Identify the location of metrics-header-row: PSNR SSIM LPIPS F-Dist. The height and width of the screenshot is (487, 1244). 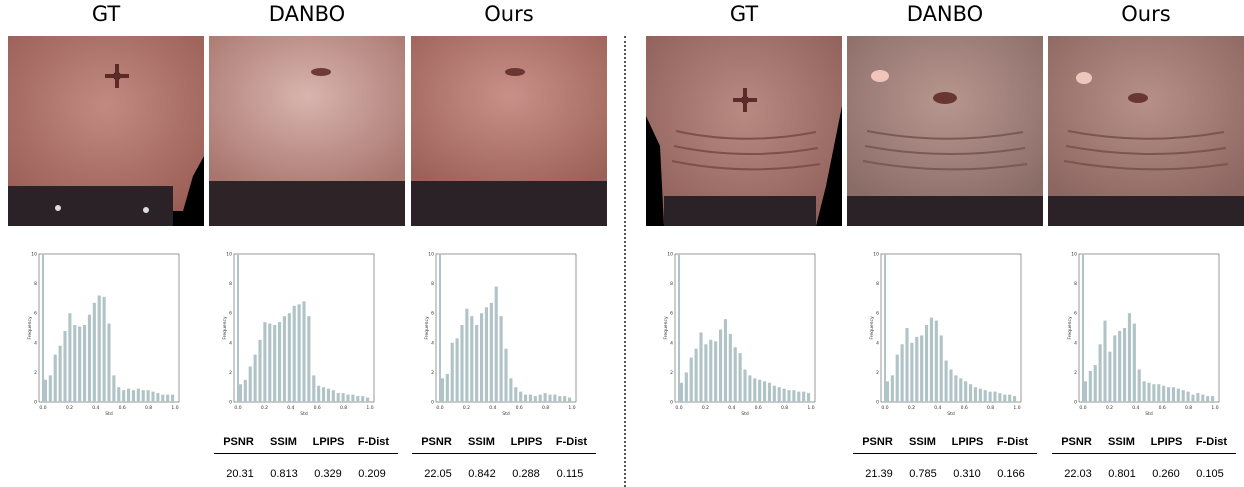
(945, 445).